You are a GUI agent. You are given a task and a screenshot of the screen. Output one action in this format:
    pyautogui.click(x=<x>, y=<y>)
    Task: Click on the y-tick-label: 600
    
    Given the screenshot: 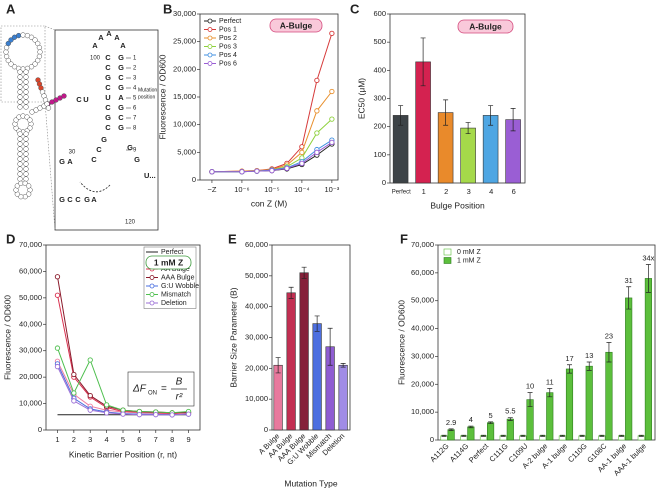 What is the action you would take?
    pyautogui.click(x=379, y=13)
    